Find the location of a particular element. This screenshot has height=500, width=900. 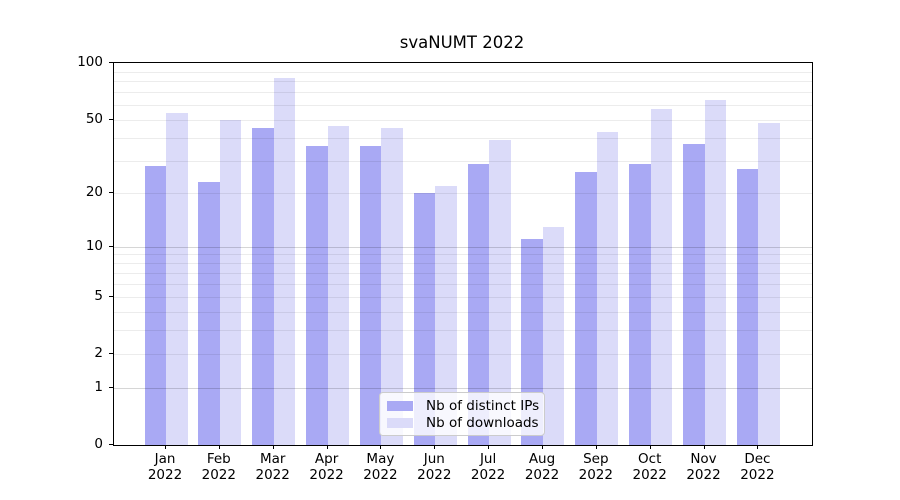

bar-nb-of-downloads-mar-2022 is located at coordinates (284, 261).